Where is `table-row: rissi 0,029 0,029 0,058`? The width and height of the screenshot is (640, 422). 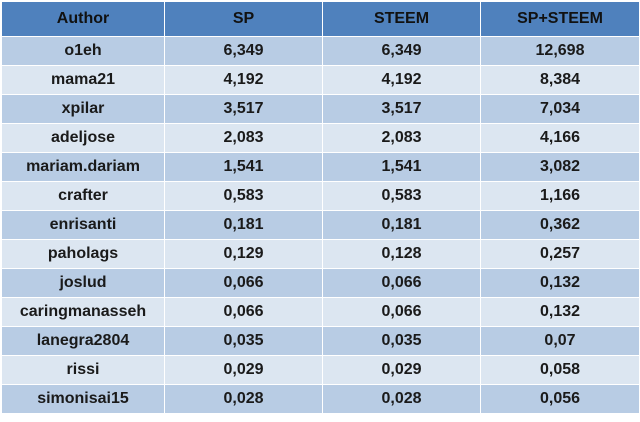
table-row: rissi 0,029 0,029 0,058 is located at coordinates (320, 370).